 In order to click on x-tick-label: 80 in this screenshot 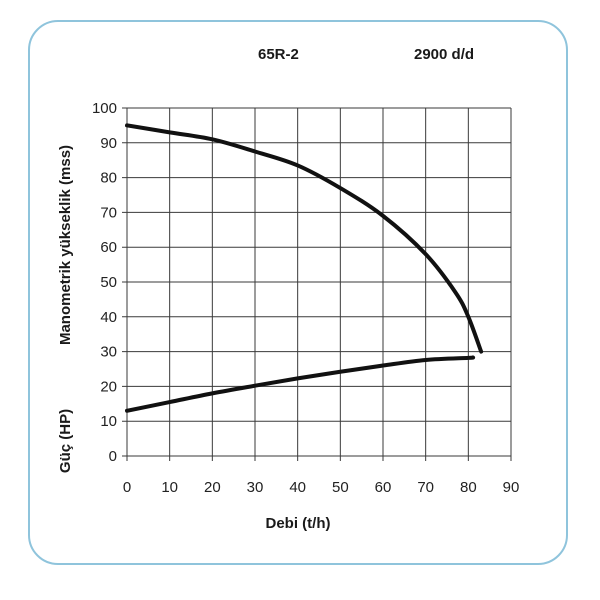, I will do `click(468, 487)`.